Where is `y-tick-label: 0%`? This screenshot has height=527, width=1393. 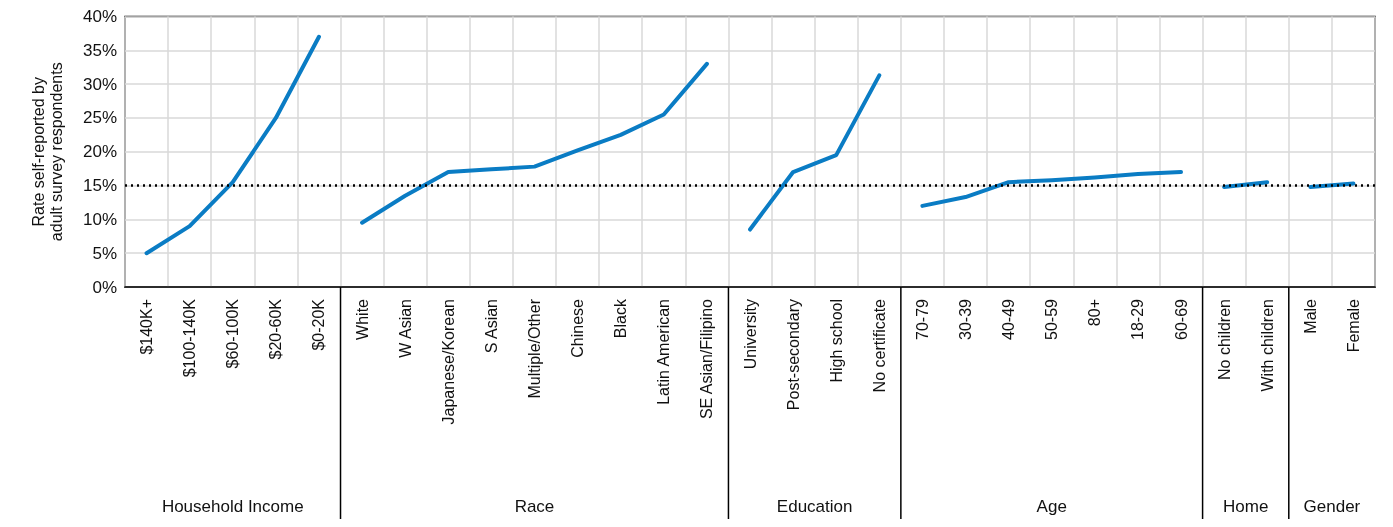
y-tick-label: 0% is located at coordinates (104, 287).